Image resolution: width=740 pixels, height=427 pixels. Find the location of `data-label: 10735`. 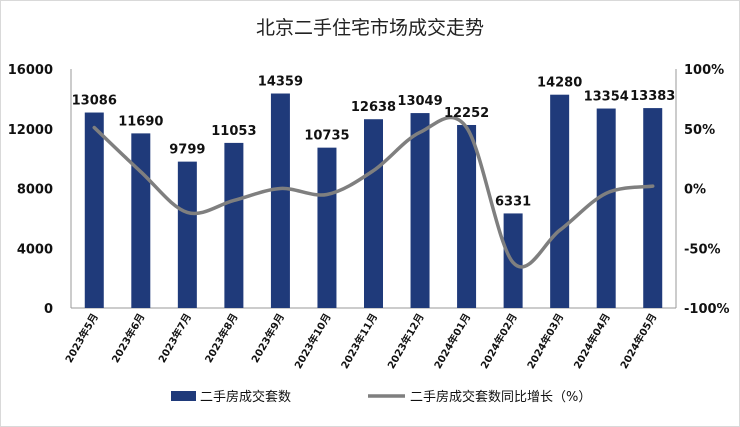

data-label: 10735 is located at coordinates (326, 136).